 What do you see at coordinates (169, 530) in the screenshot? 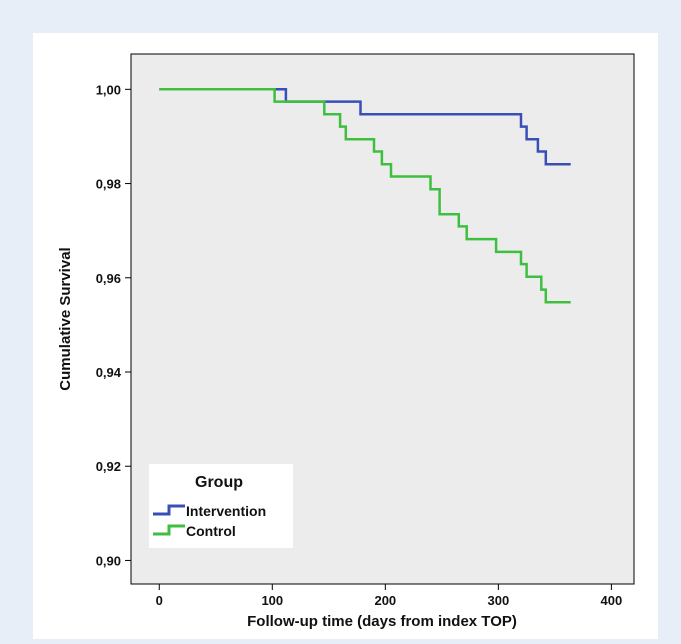
I see `legend-swatch-control` at bounding box center [169, 530].